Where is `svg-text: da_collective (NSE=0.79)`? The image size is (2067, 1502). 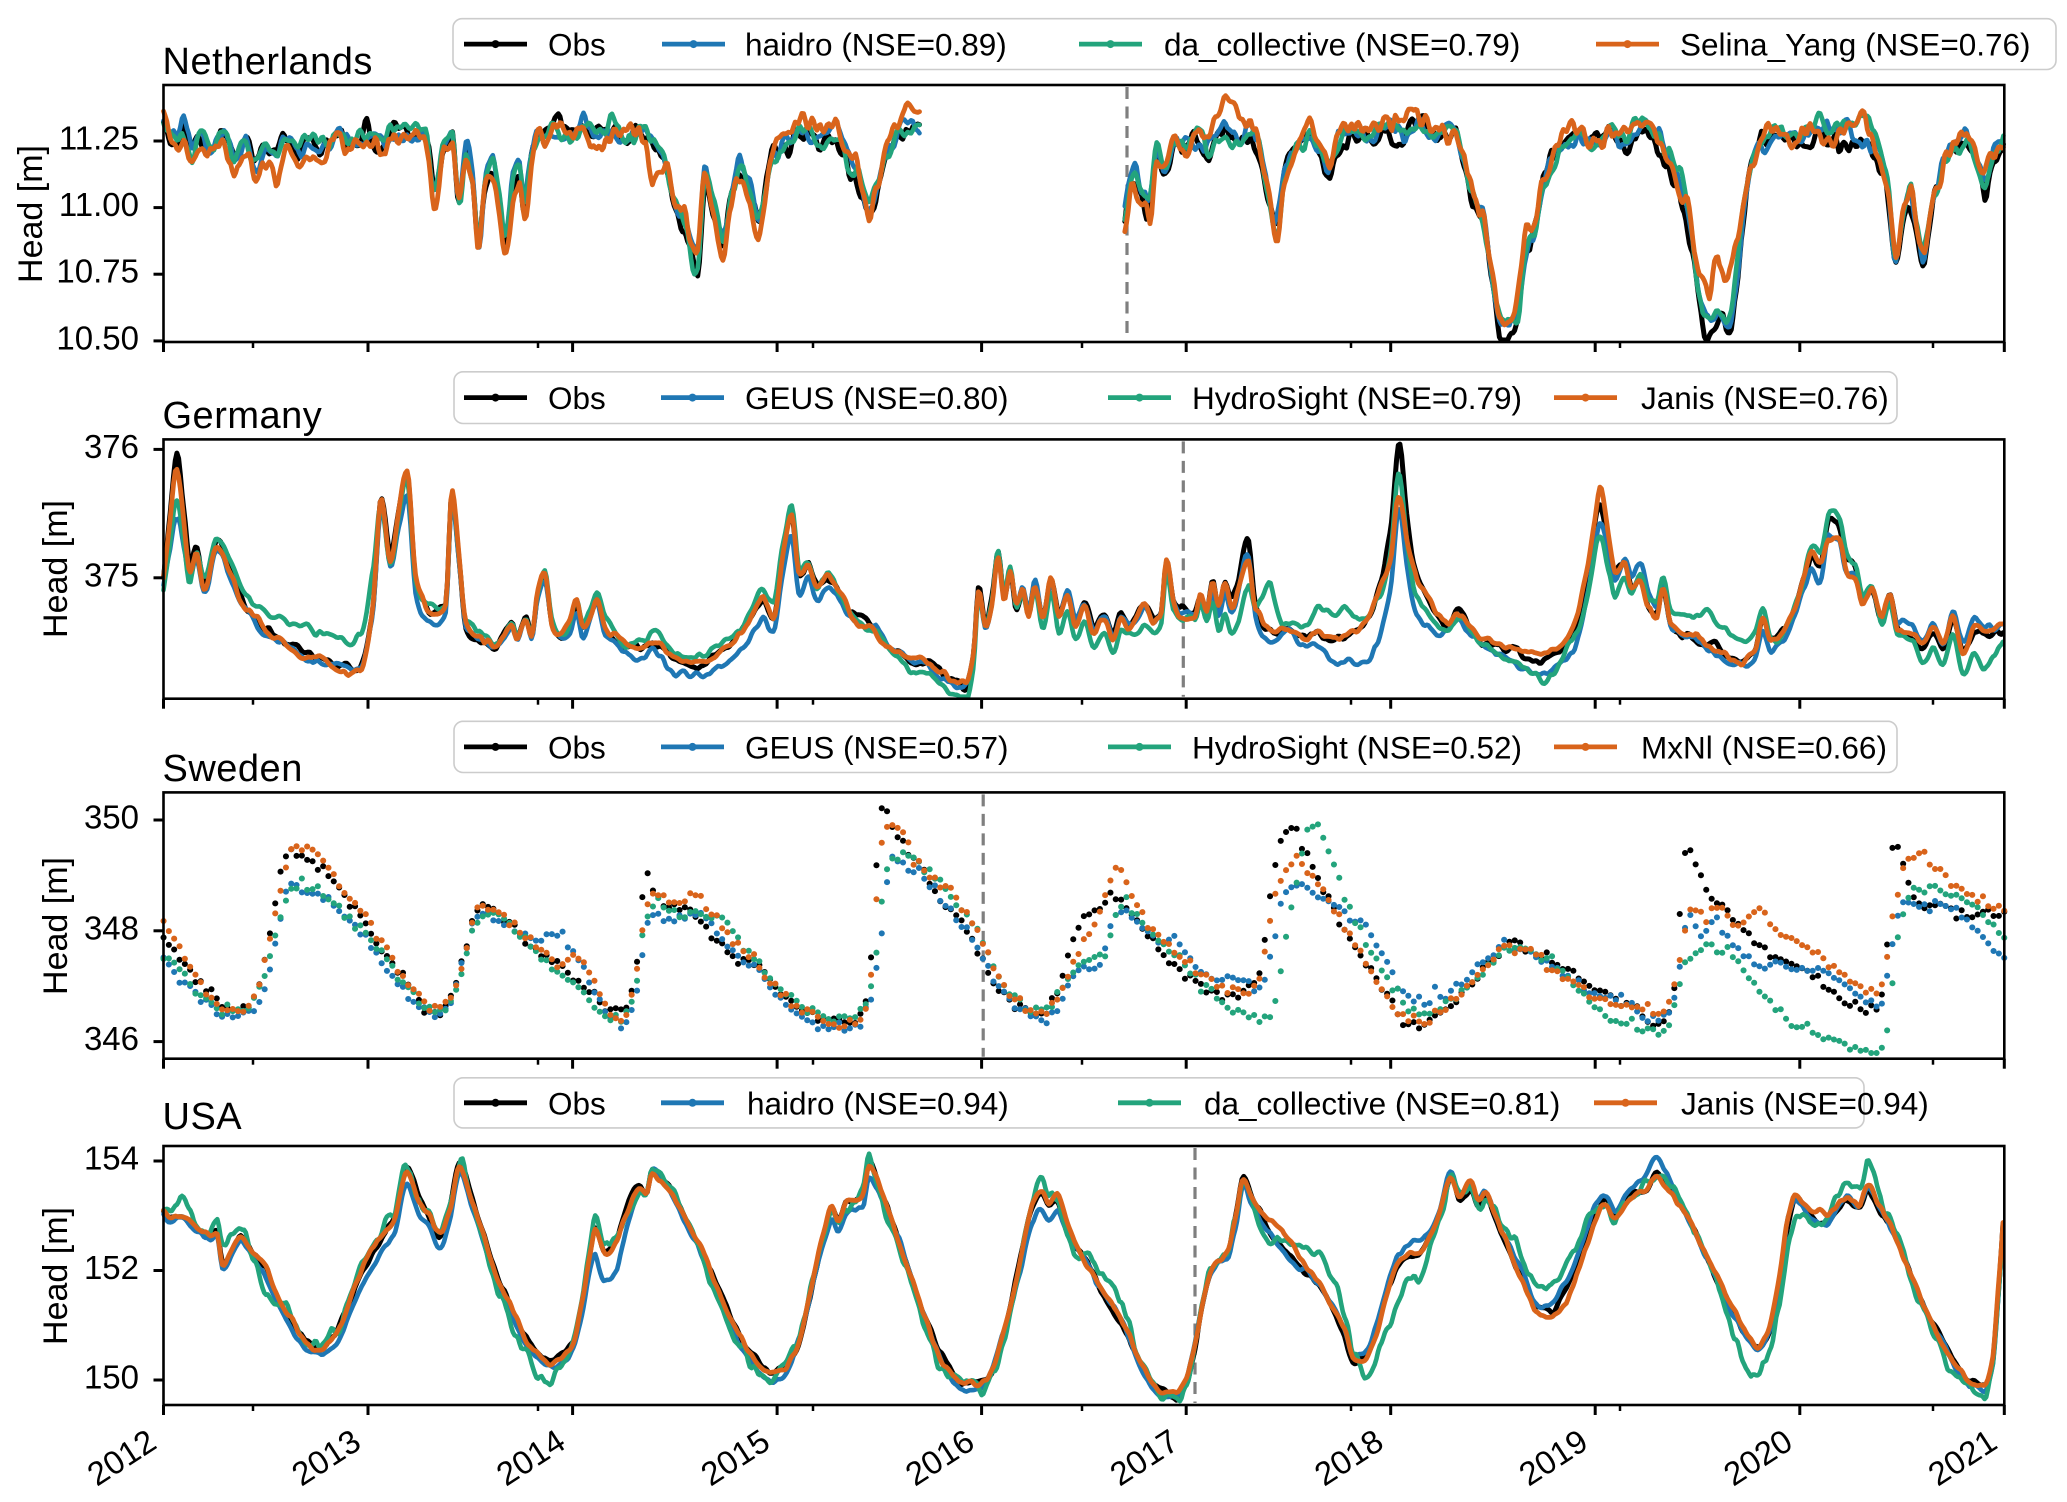
svg-text: da_collective (NSE=0.79) is located at coordinates (1342, 45).